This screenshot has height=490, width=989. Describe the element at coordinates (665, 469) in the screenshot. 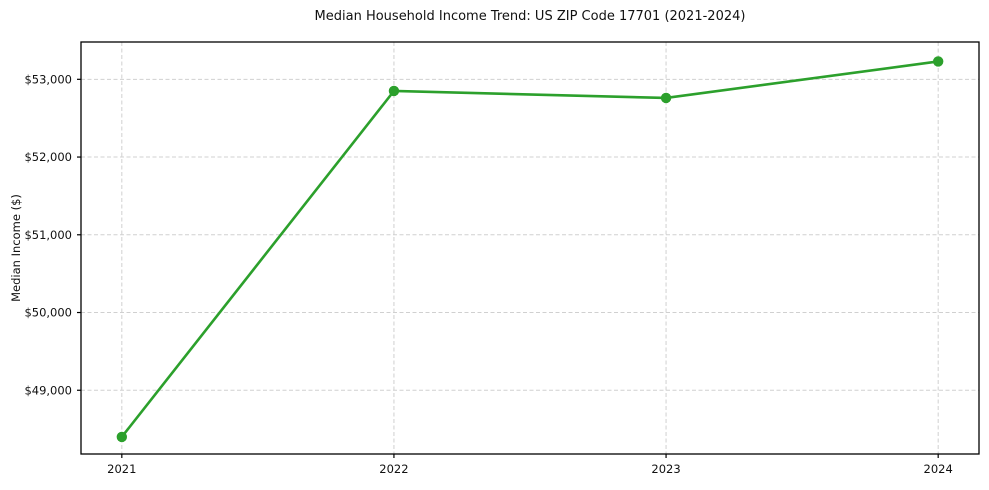

I see `x-tick-label: 2023` at that location.